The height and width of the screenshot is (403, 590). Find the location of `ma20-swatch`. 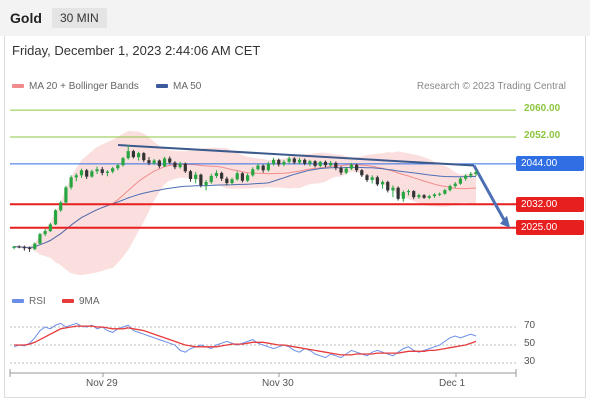

ma20-swatch is located at coordinates (18, 86).